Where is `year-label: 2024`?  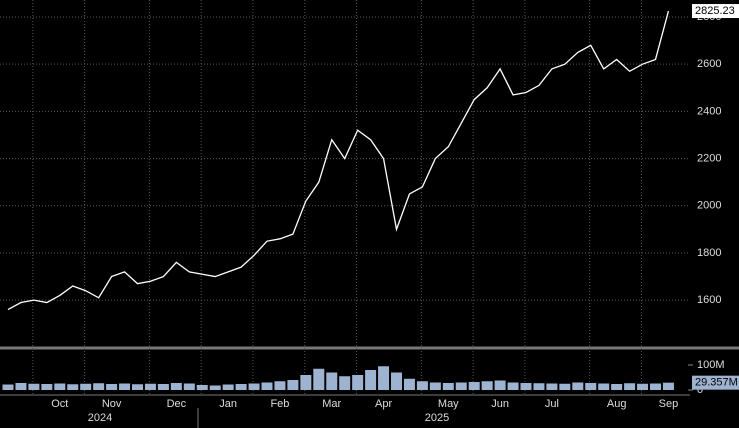 year-label: 2024 is located at coordinates (100, 418).